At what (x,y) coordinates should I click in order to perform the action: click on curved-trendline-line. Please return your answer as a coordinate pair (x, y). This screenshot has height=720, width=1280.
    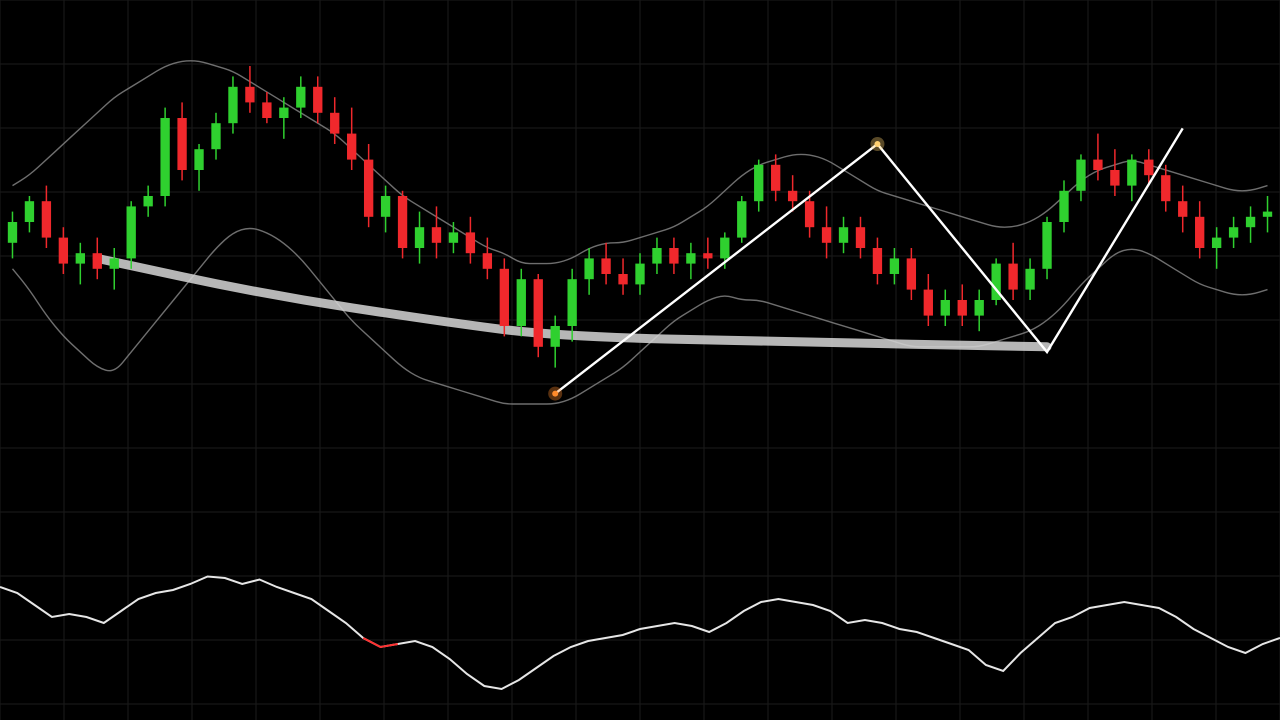
    Looking at the image, I should click on (572, 302).